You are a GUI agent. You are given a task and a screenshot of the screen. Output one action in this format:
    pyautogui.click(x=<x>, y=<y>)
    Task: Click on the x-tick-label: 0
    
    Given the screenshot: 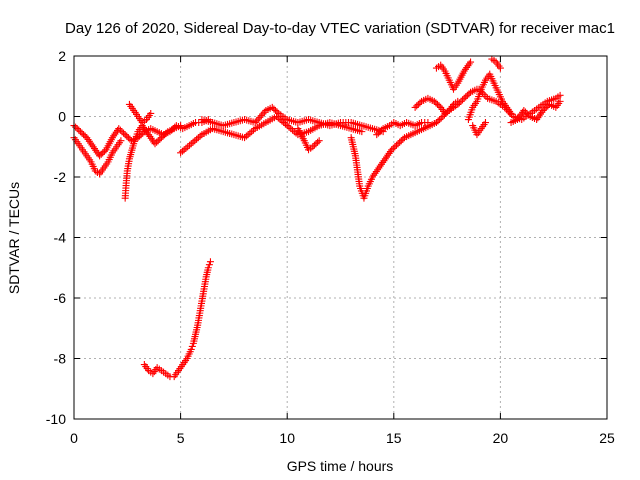 What is the action you would take?
    pyautogui.click(x=74, y=438)
    